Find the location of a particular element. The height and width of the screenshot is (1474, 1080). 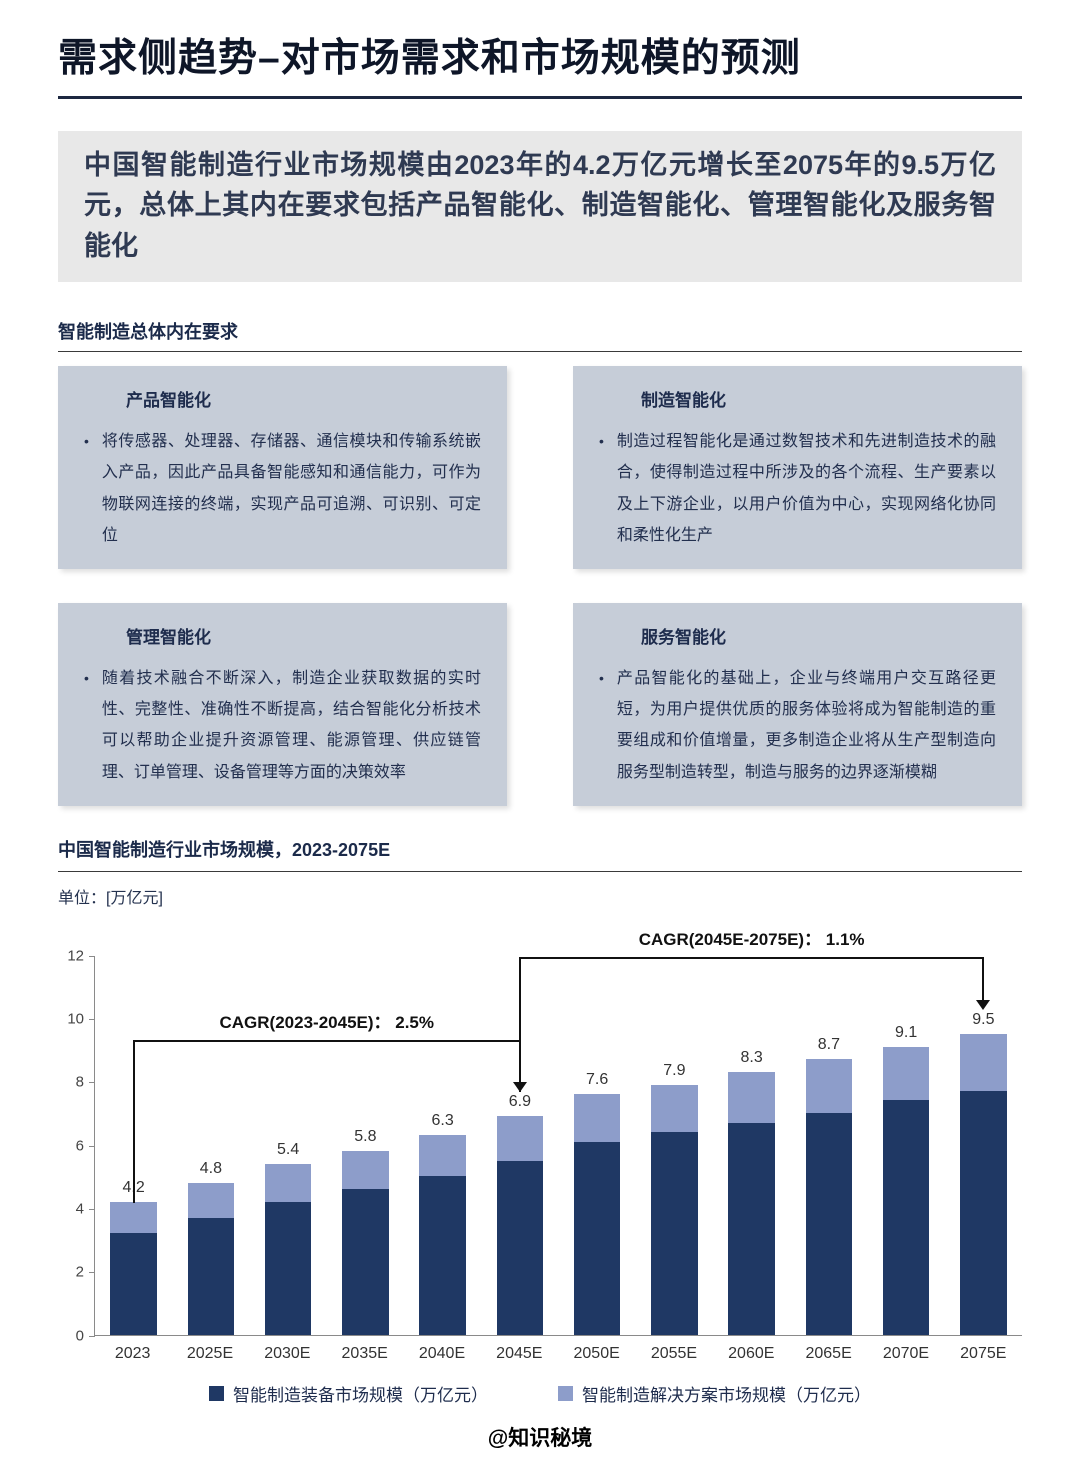

x-axis-label: 2035E is located at coordinates (364, 1353).